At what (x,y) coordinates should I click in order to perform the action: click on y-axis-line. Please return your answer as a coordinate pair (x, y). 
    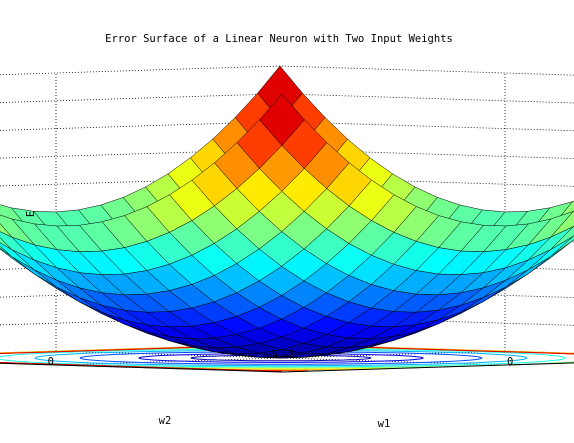
    Looking at the image, I should click on (141, 367).